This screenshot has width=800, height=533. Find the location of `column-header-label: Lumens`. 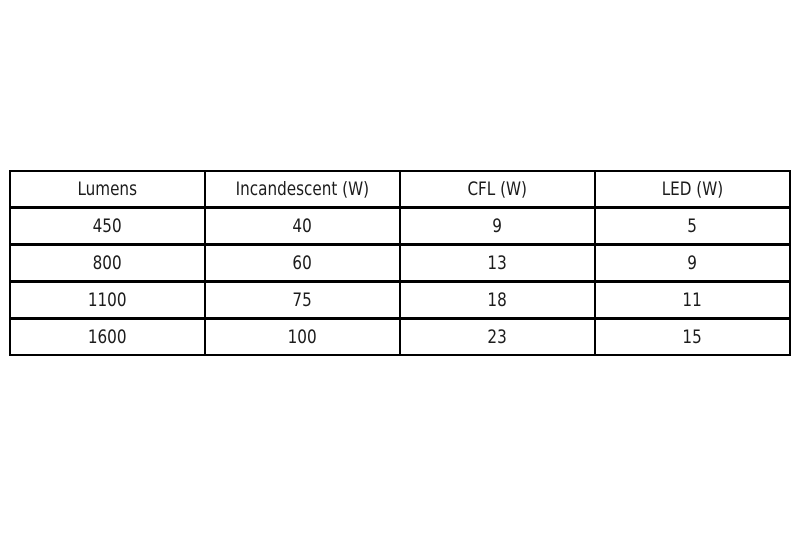

column-header-label: Lumens is located at coordinates (107, 189).